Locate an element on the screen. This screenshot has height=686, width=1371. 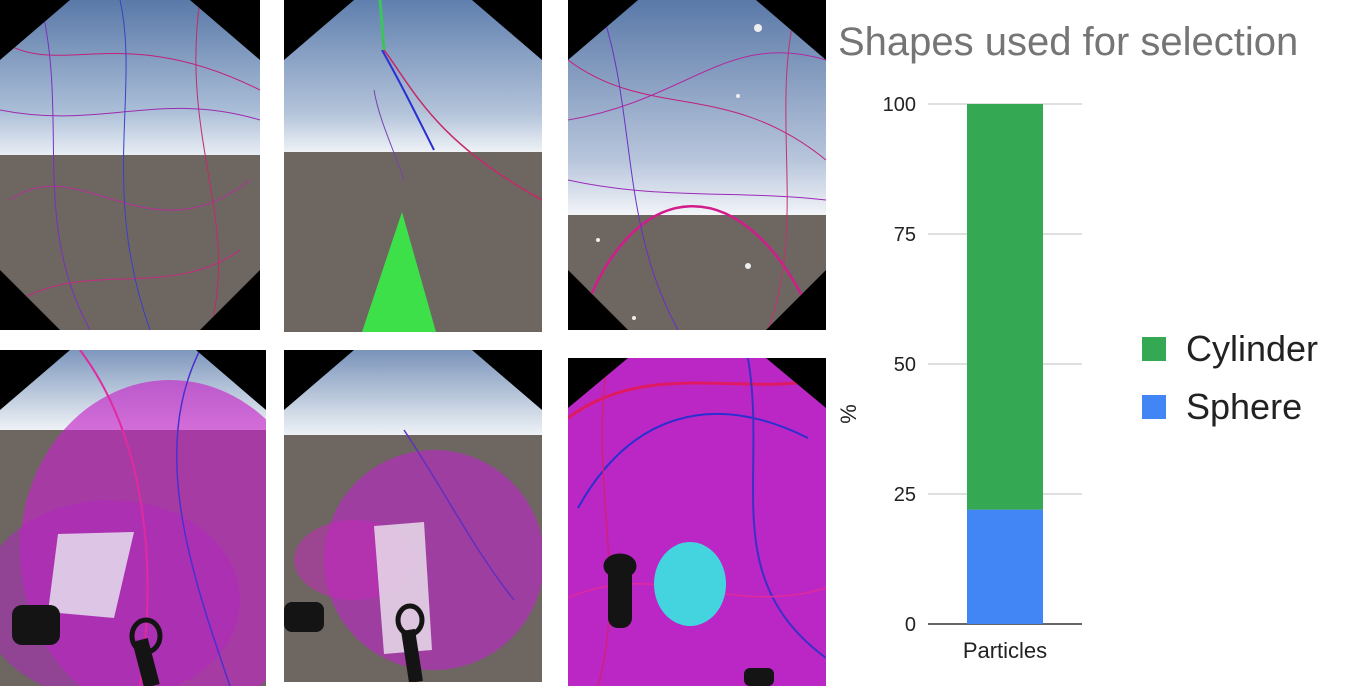
legend-swatch-cylinder is located at coordinates (1154, 349).